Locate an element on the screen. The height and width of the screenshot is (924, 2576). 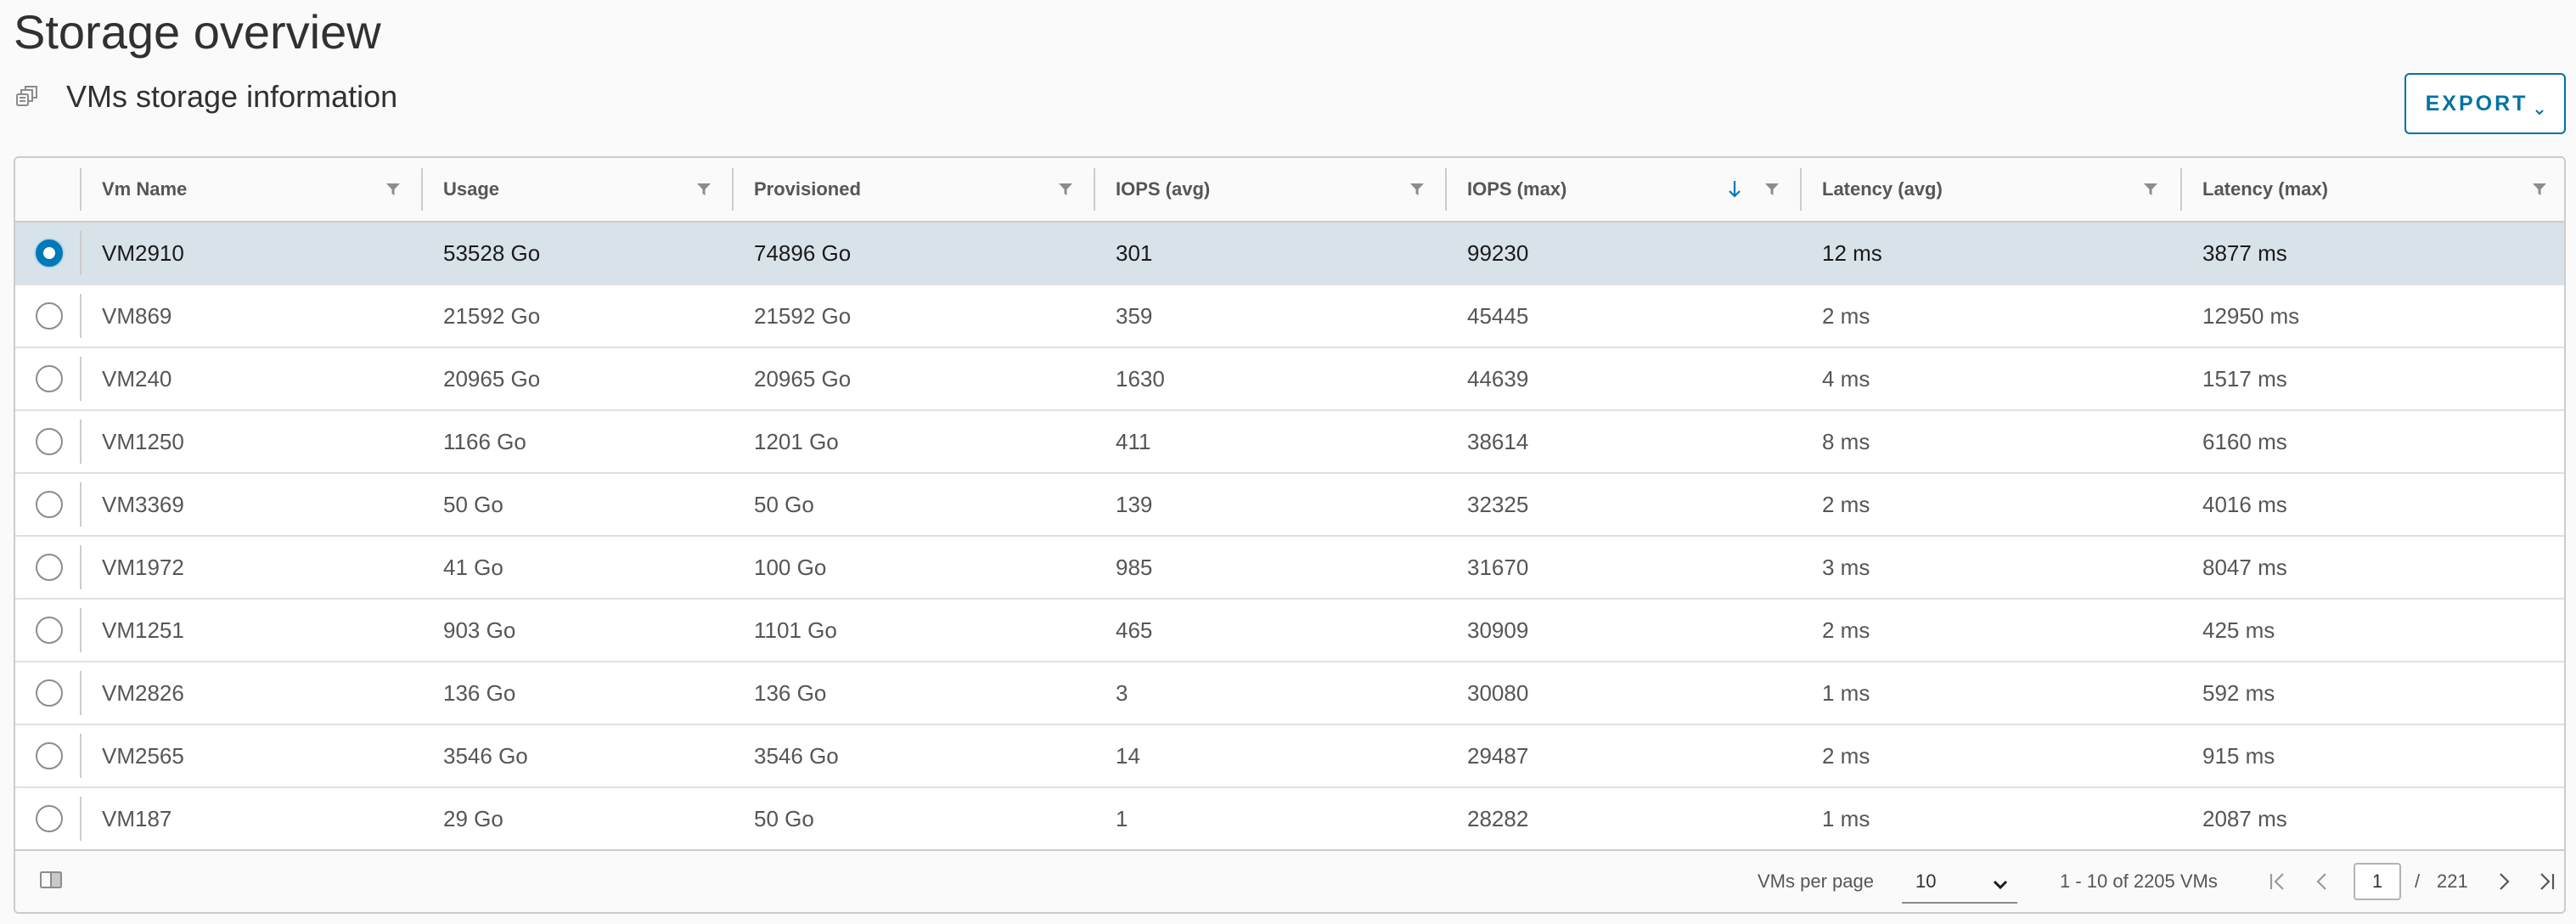
copy-stack-icon is located at coordinates (28, 96).